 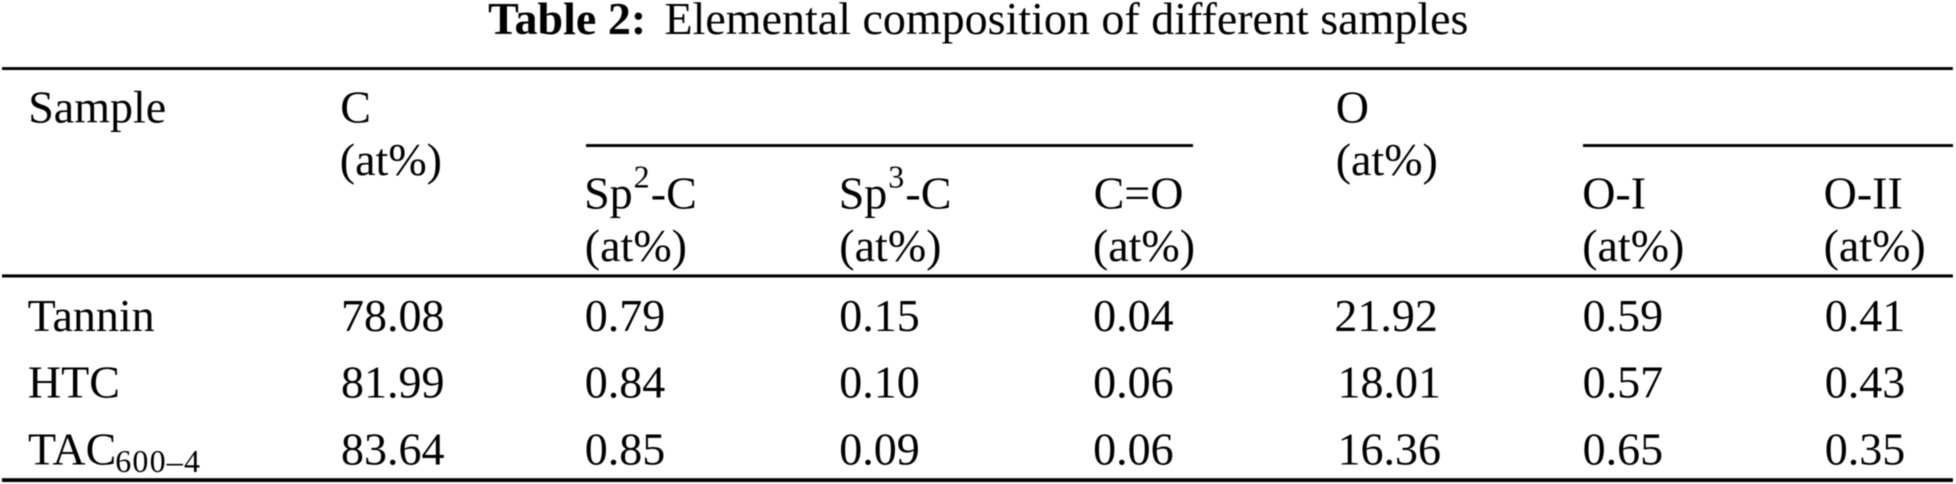 What do you see at coordinates (1865, 381) in the screenshot?
I see `svg-text: 0.43` at bounding box center [1865, 381].